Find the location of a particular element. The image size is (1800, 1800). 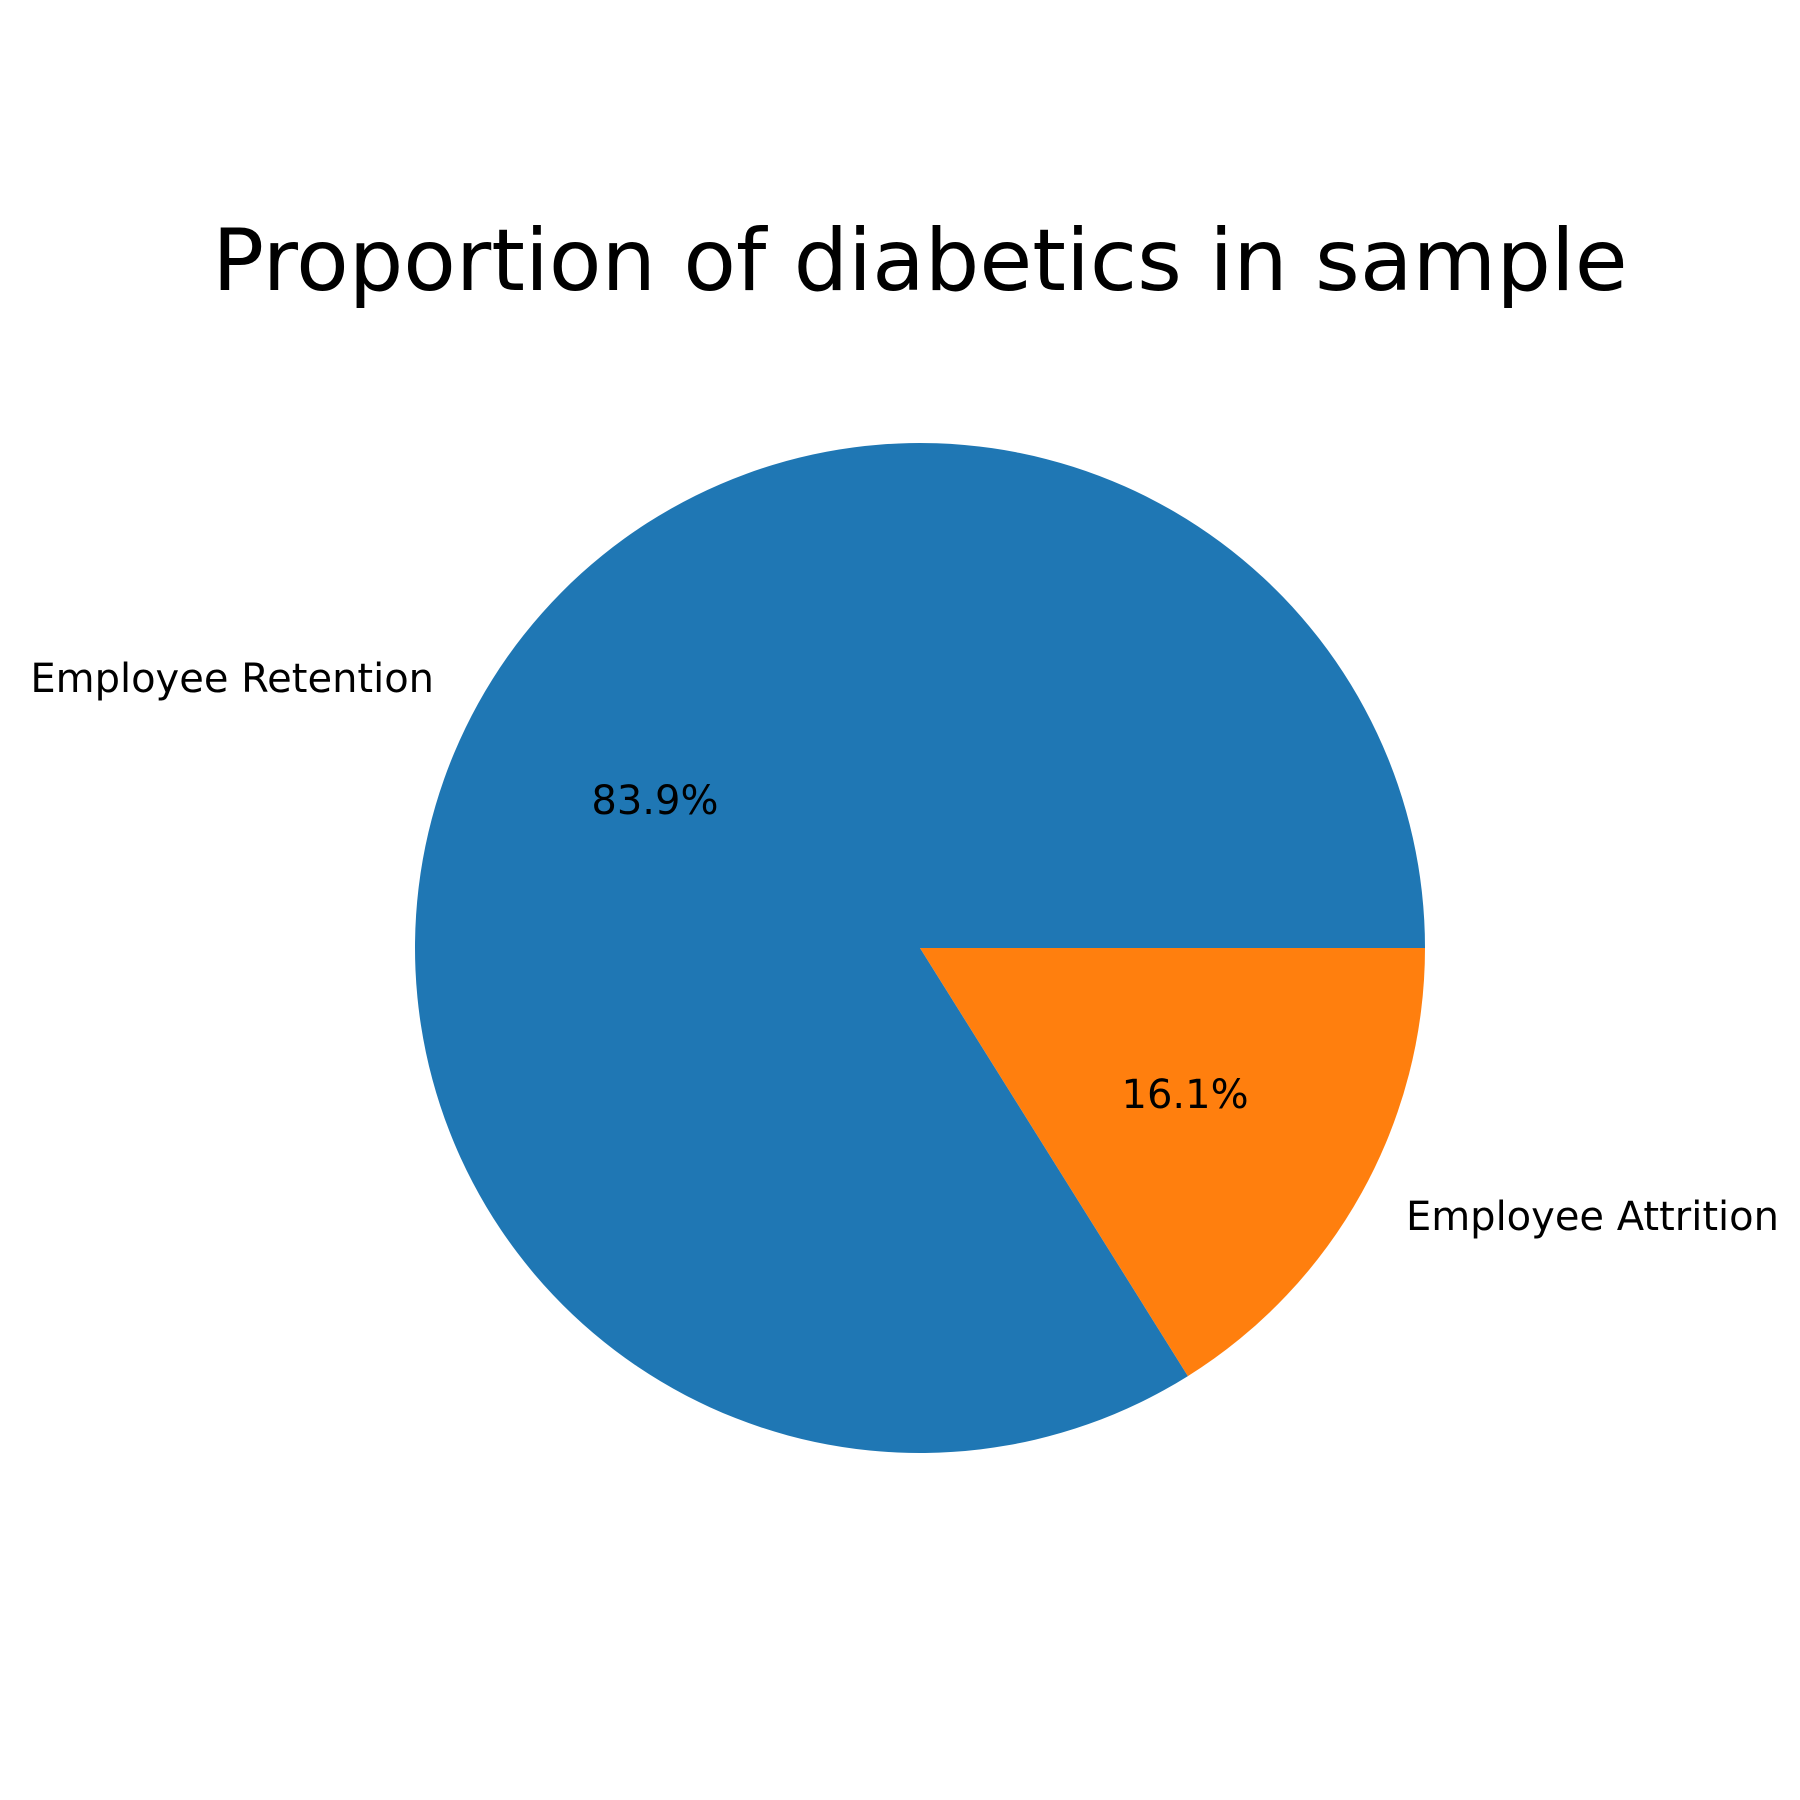

pie-category-label-0: Employee Retention is located at coordinates (232, 679).